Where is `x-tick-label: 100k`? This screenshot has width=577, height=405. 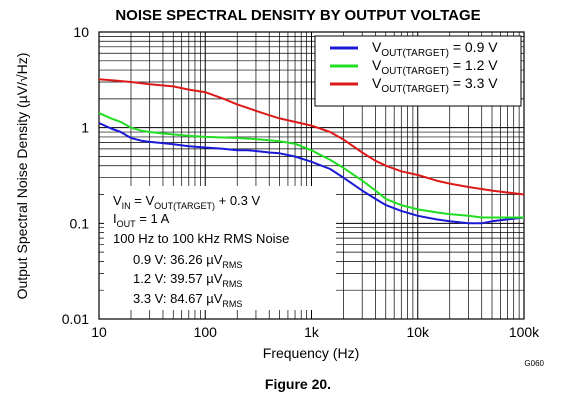 x-tick-label: 100k is located at coordinates (524, 332).